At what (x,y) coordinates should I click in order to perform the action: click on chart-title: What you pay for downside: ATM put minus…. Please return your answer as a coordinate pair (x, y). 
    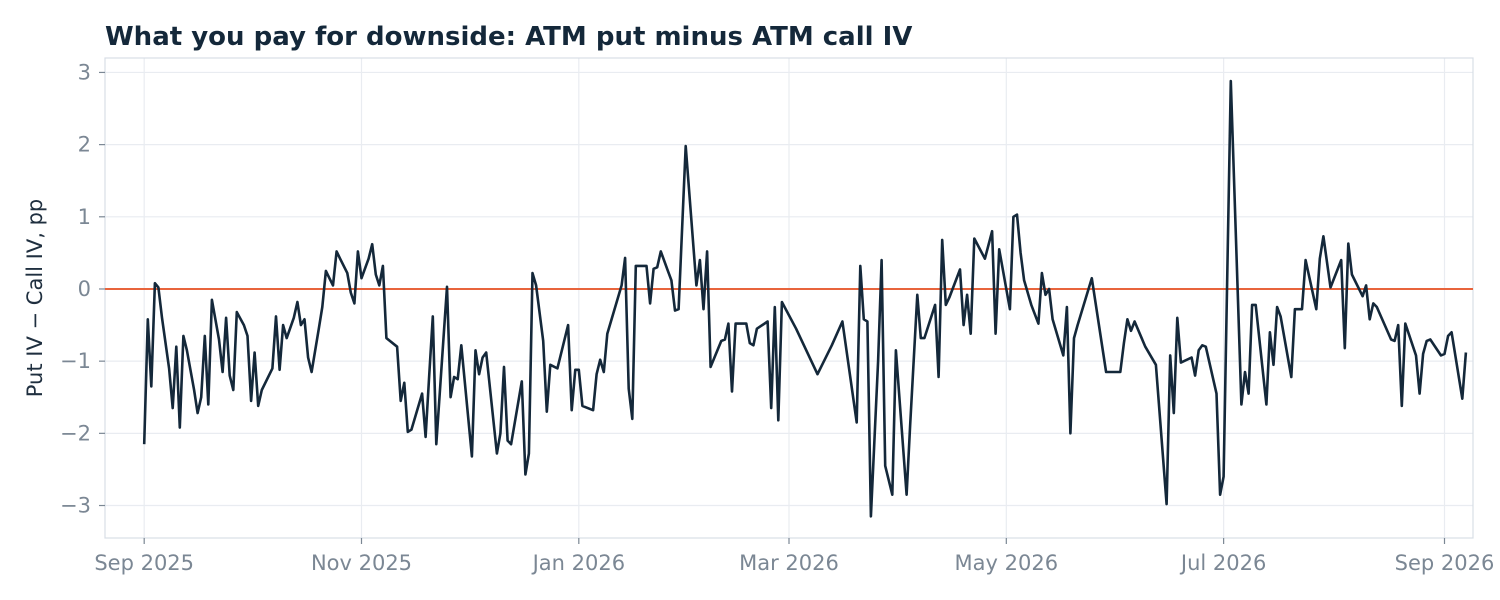
    Looking at the image, I should click on (508, 37).